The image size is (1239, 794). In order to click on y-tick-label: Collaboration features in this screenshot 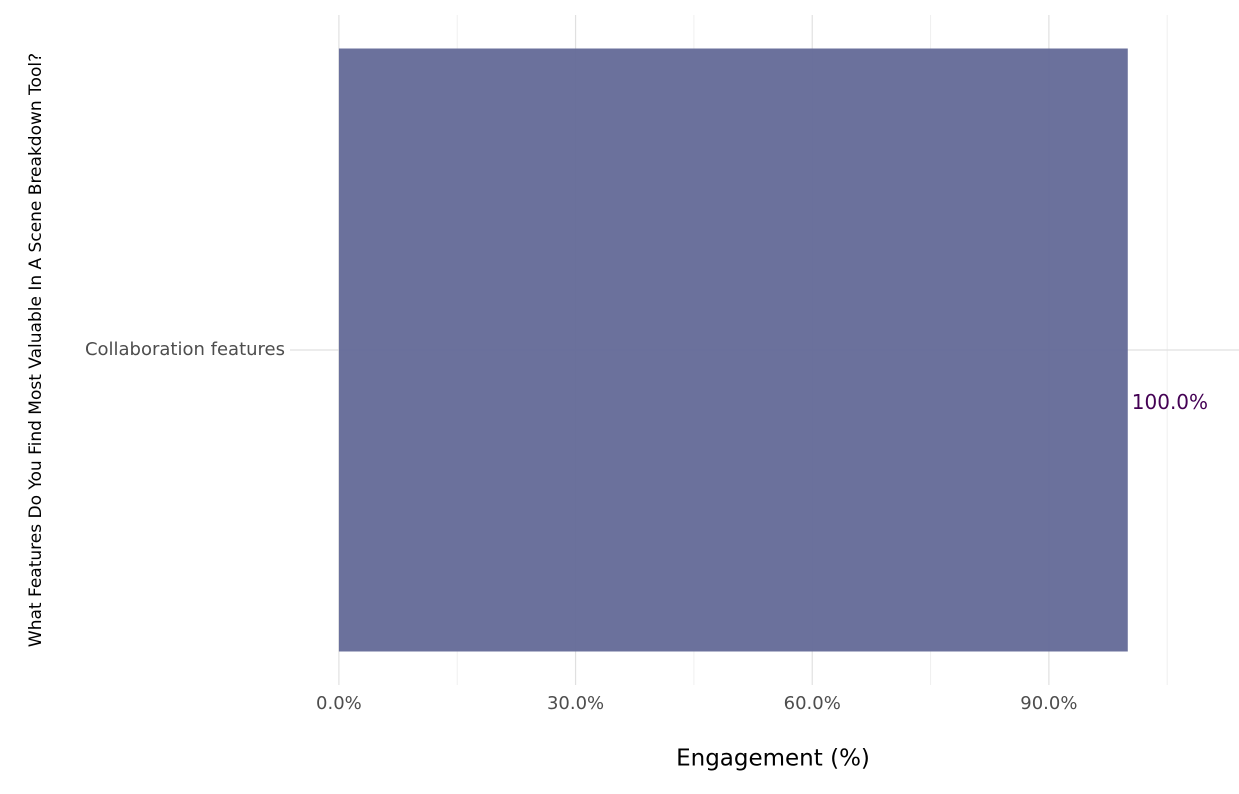, I will do `click(185, 349)`.